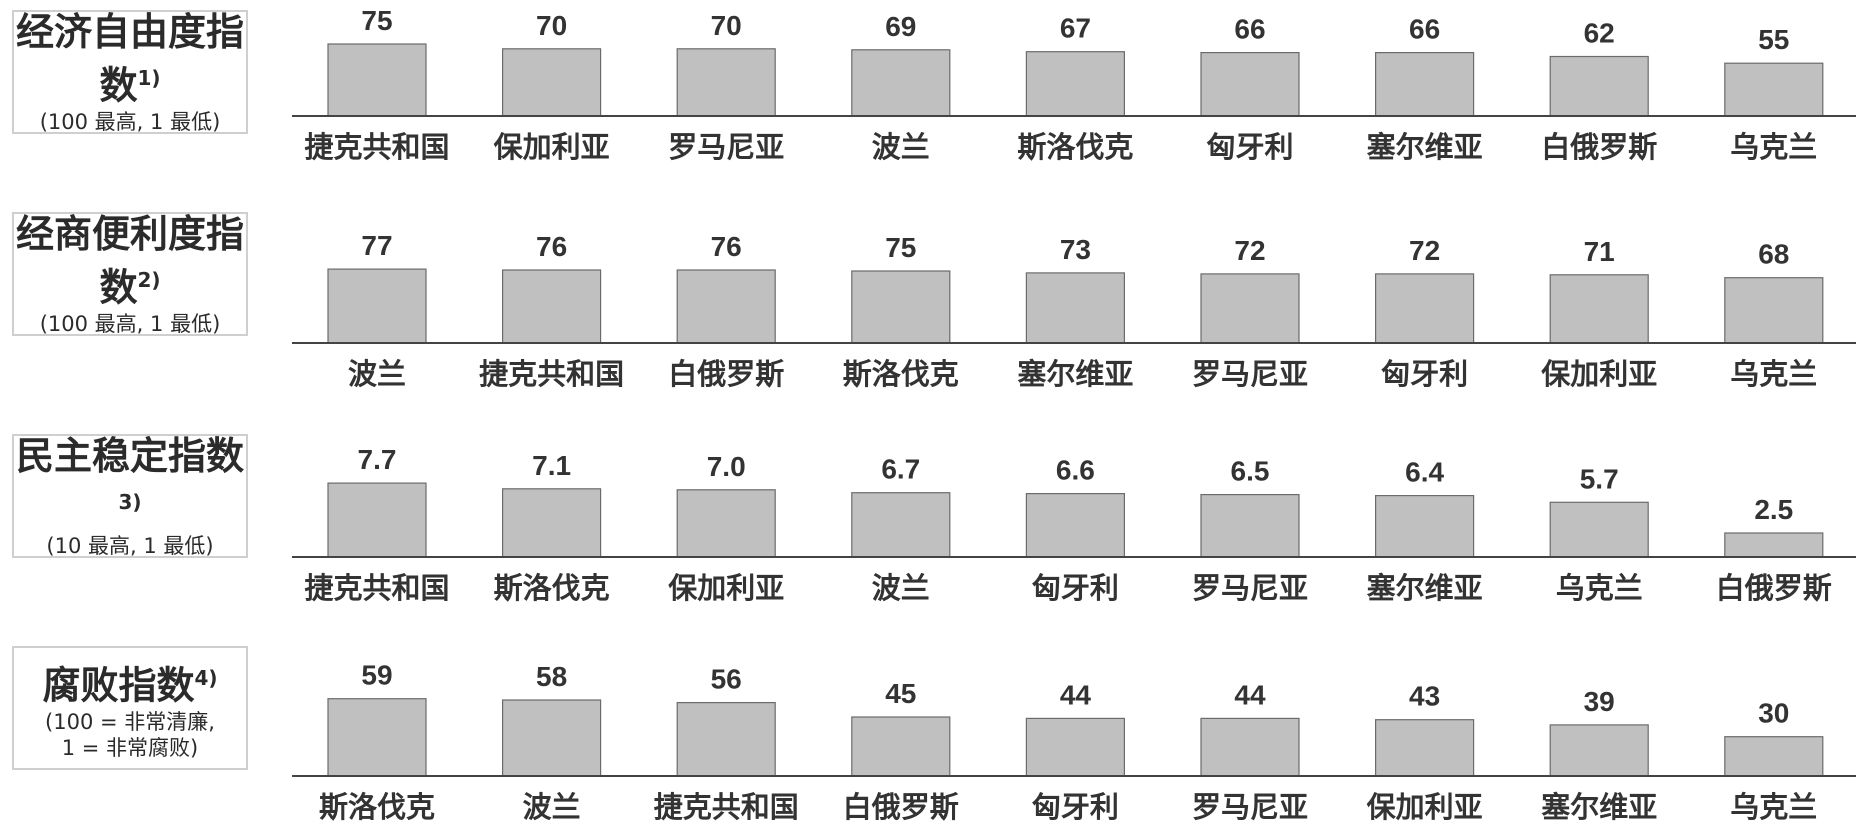 The image size is (1856, 826). Describe the element at coordinates (1599, 251) in the screenshot. I see `data-label: 71` at that location.